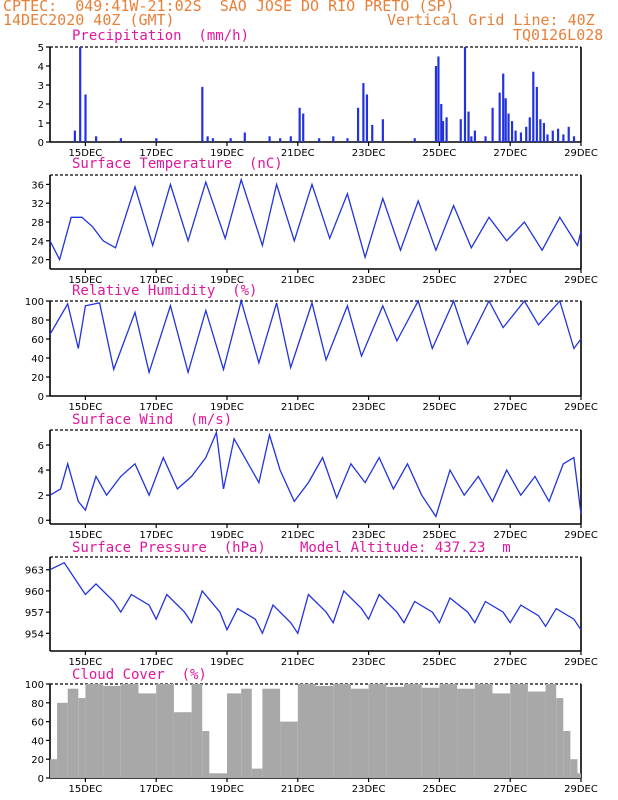  I want to click on wind-xtick-label: 25DEC, so click(440, 535).